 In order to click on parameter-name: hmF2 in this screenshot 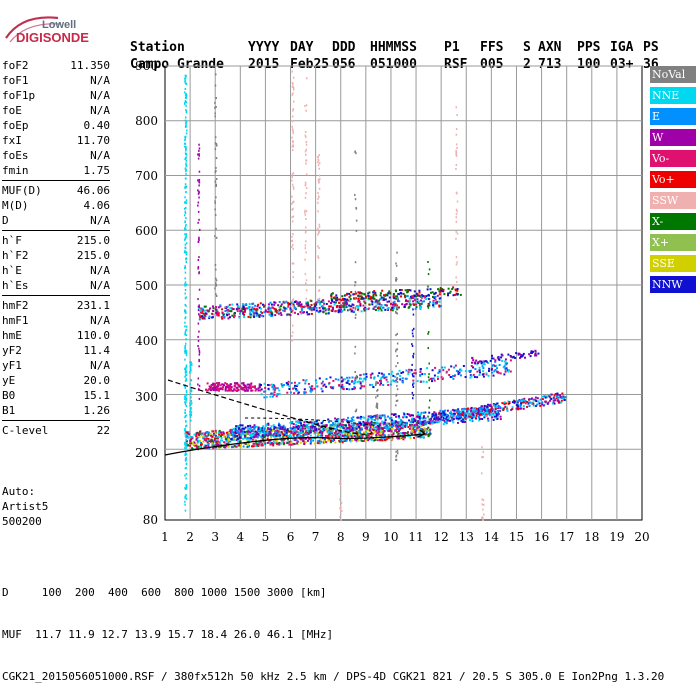, I will do `click(15, 305)`.